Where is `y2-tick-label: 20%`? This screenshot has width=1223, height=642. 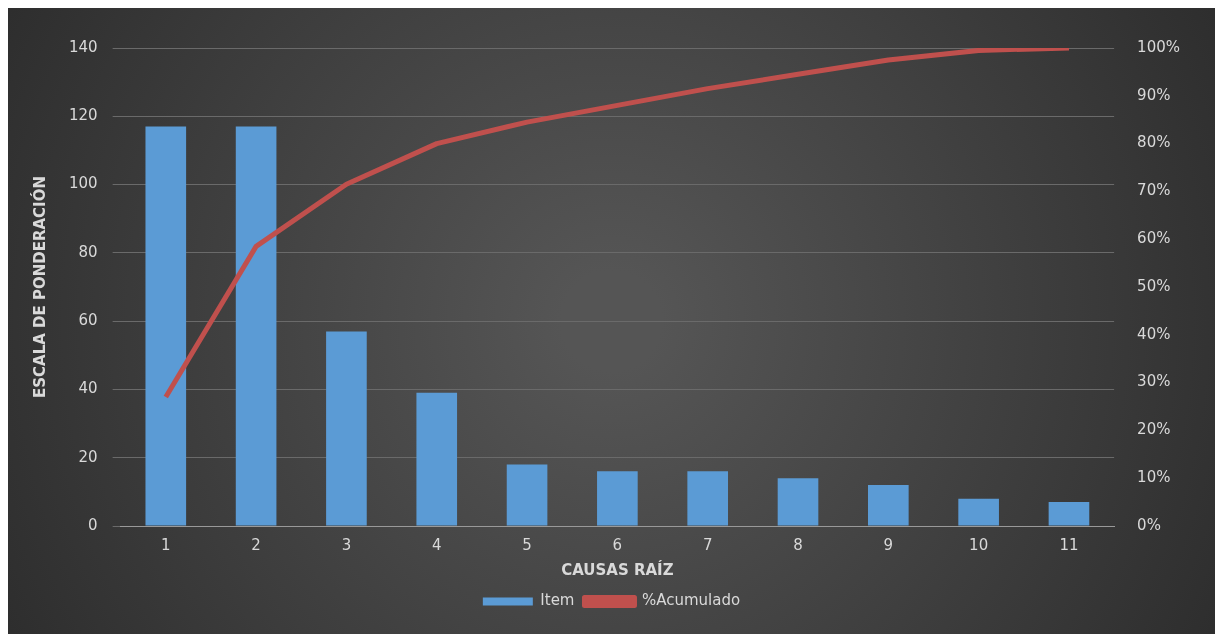
y2-tick-label: 20% is located at coordinates (1154, 429).